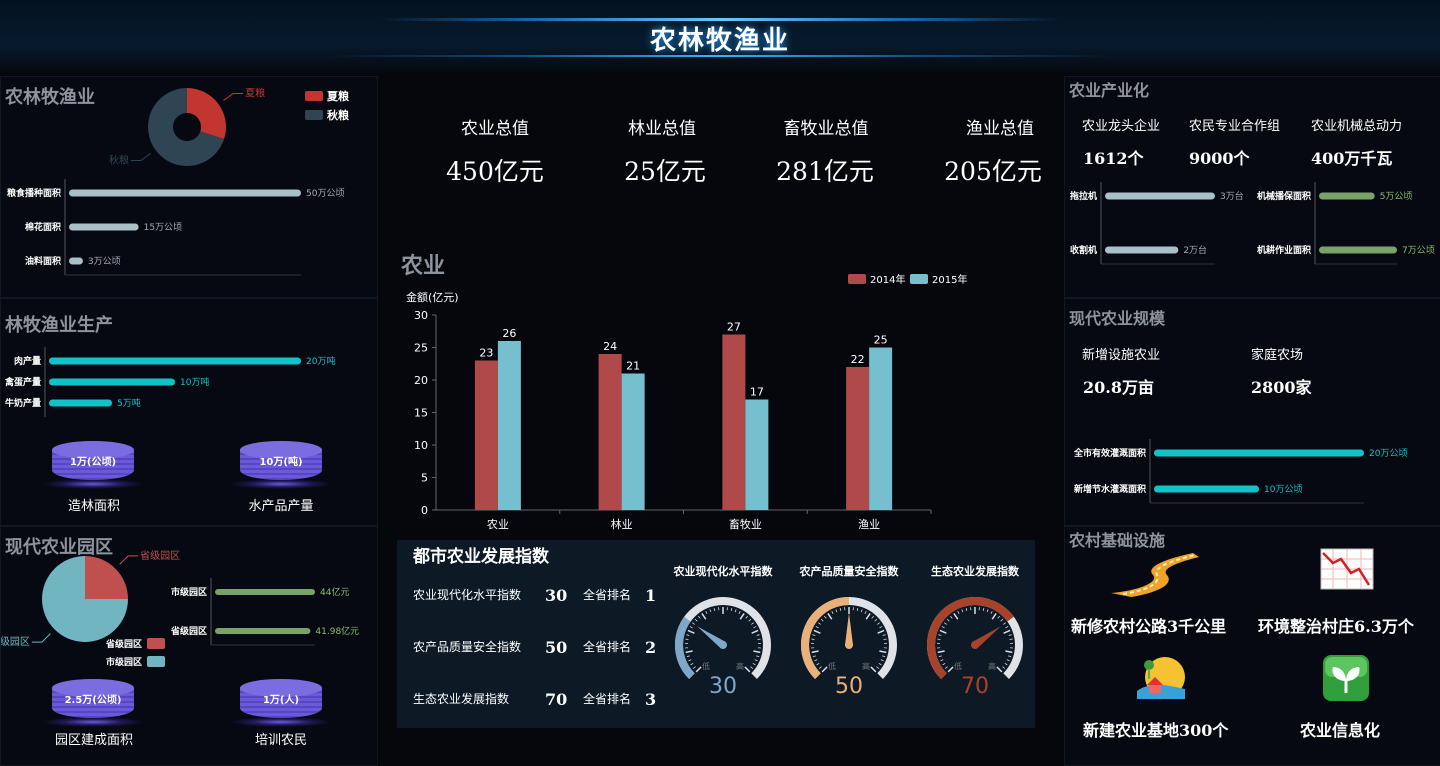 The image size is (1440, 766). What do you see at coordinates (1083, 196) in the screenshot?
I see `bar-label: 拖拉机` at bounding box center [1083, 196].